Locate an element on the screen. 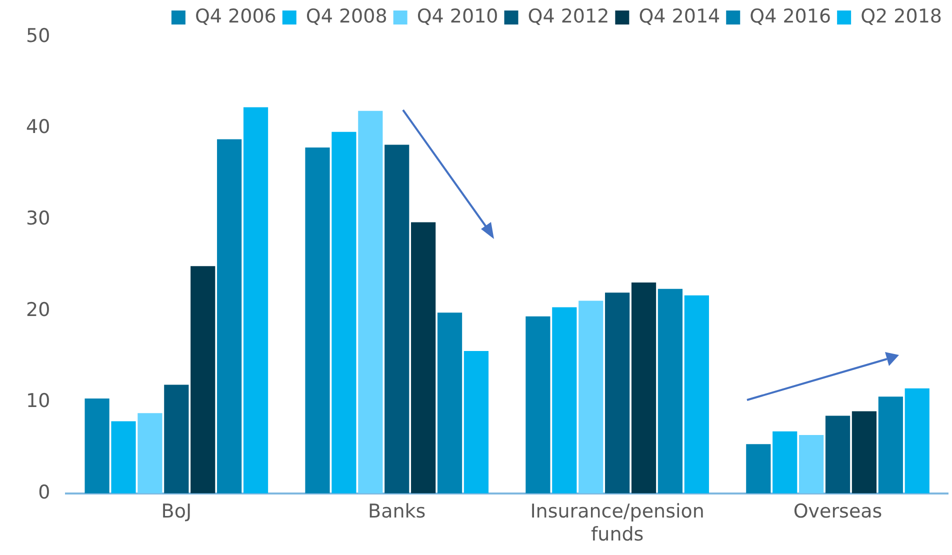 This screenshot has width=952, height=555. legend-label: Q4 2010 is located at coordinates (457, 16).